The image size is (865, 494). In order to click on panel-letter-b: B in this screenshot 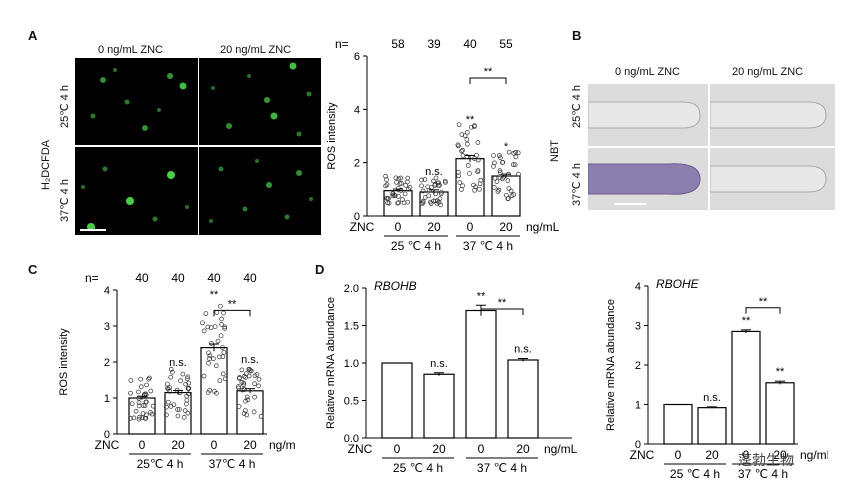, I will do `click(577, 35)`.